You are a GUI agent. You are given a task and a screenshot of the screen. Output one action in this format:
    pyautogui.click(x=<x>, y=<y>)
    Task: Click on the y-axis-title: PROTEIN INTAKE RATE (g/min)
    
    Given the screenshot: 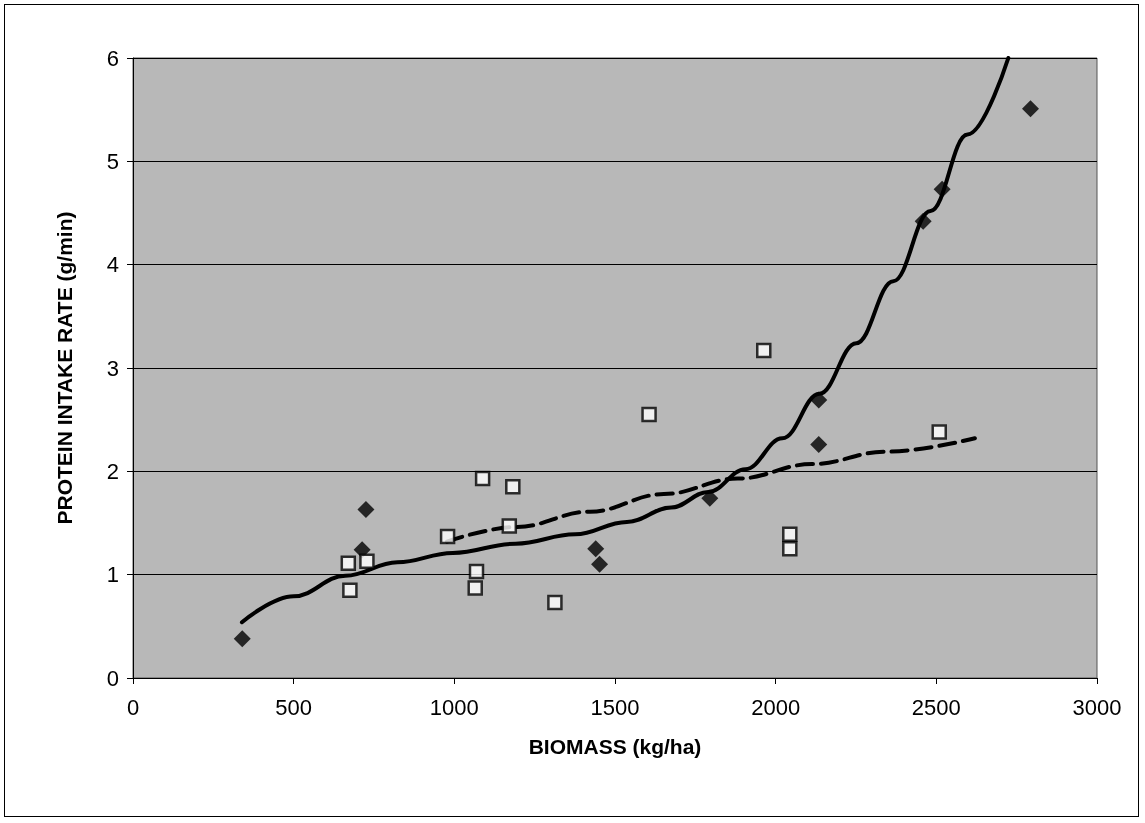 What is the action you would take?
    pyautogui.click(x=64, y=368)
    